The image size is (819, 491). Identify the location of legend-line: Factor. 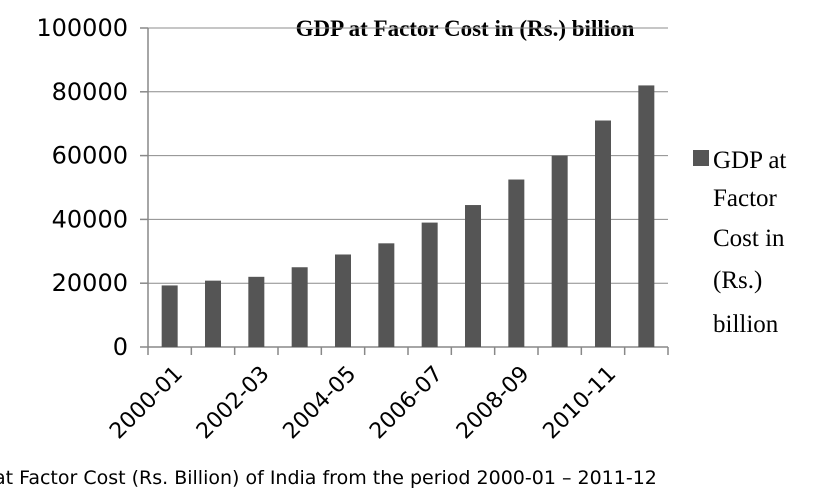
(745, 198).